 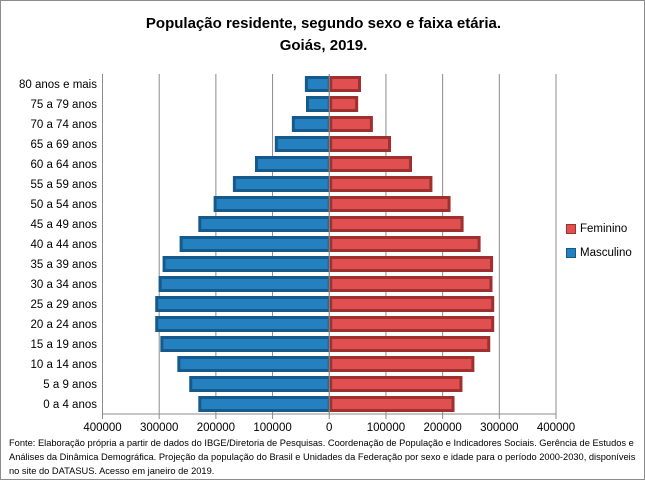 I want to click on subtitle-line: Goiás, 2019., so click(x=323, y=45).